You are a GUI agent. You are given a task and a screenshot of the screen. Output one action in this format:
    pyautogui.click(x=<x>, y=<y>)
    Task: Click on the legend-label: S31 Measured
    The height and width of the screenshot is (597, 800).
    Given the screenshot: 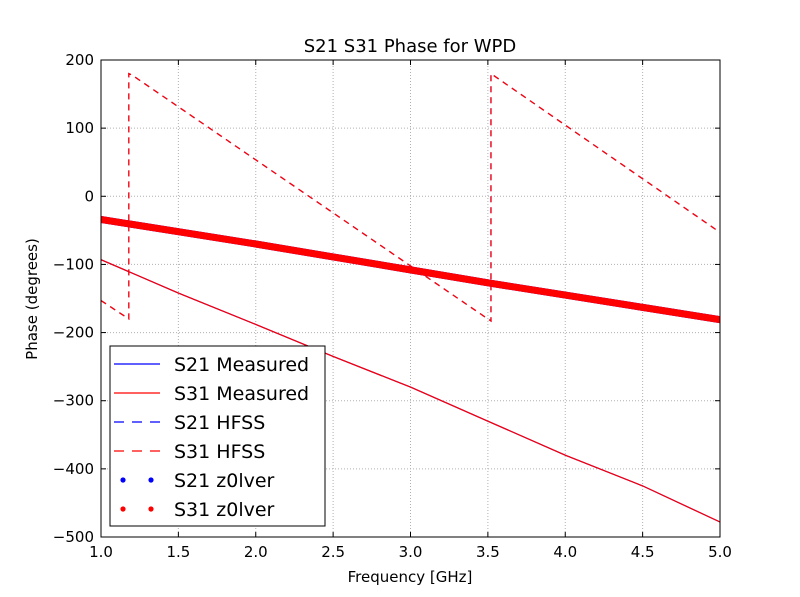 What is the action you would take?
    pyautogui.click(x=241, y=394)
    